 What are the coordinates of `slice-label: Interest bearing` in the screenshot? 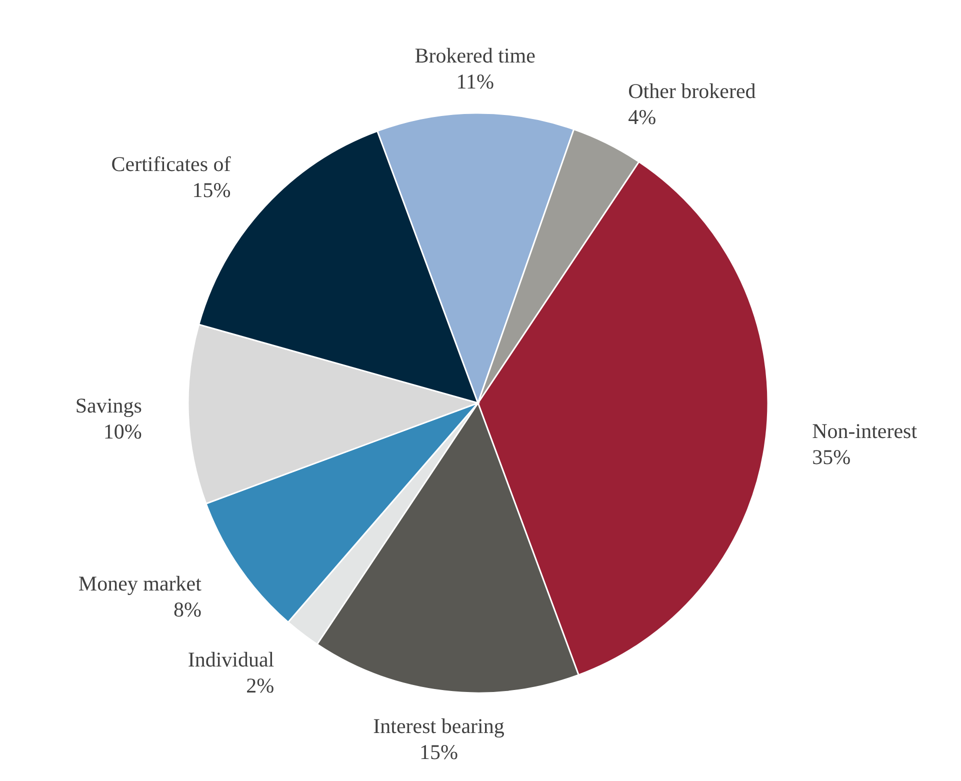 It's located at (439, 726).